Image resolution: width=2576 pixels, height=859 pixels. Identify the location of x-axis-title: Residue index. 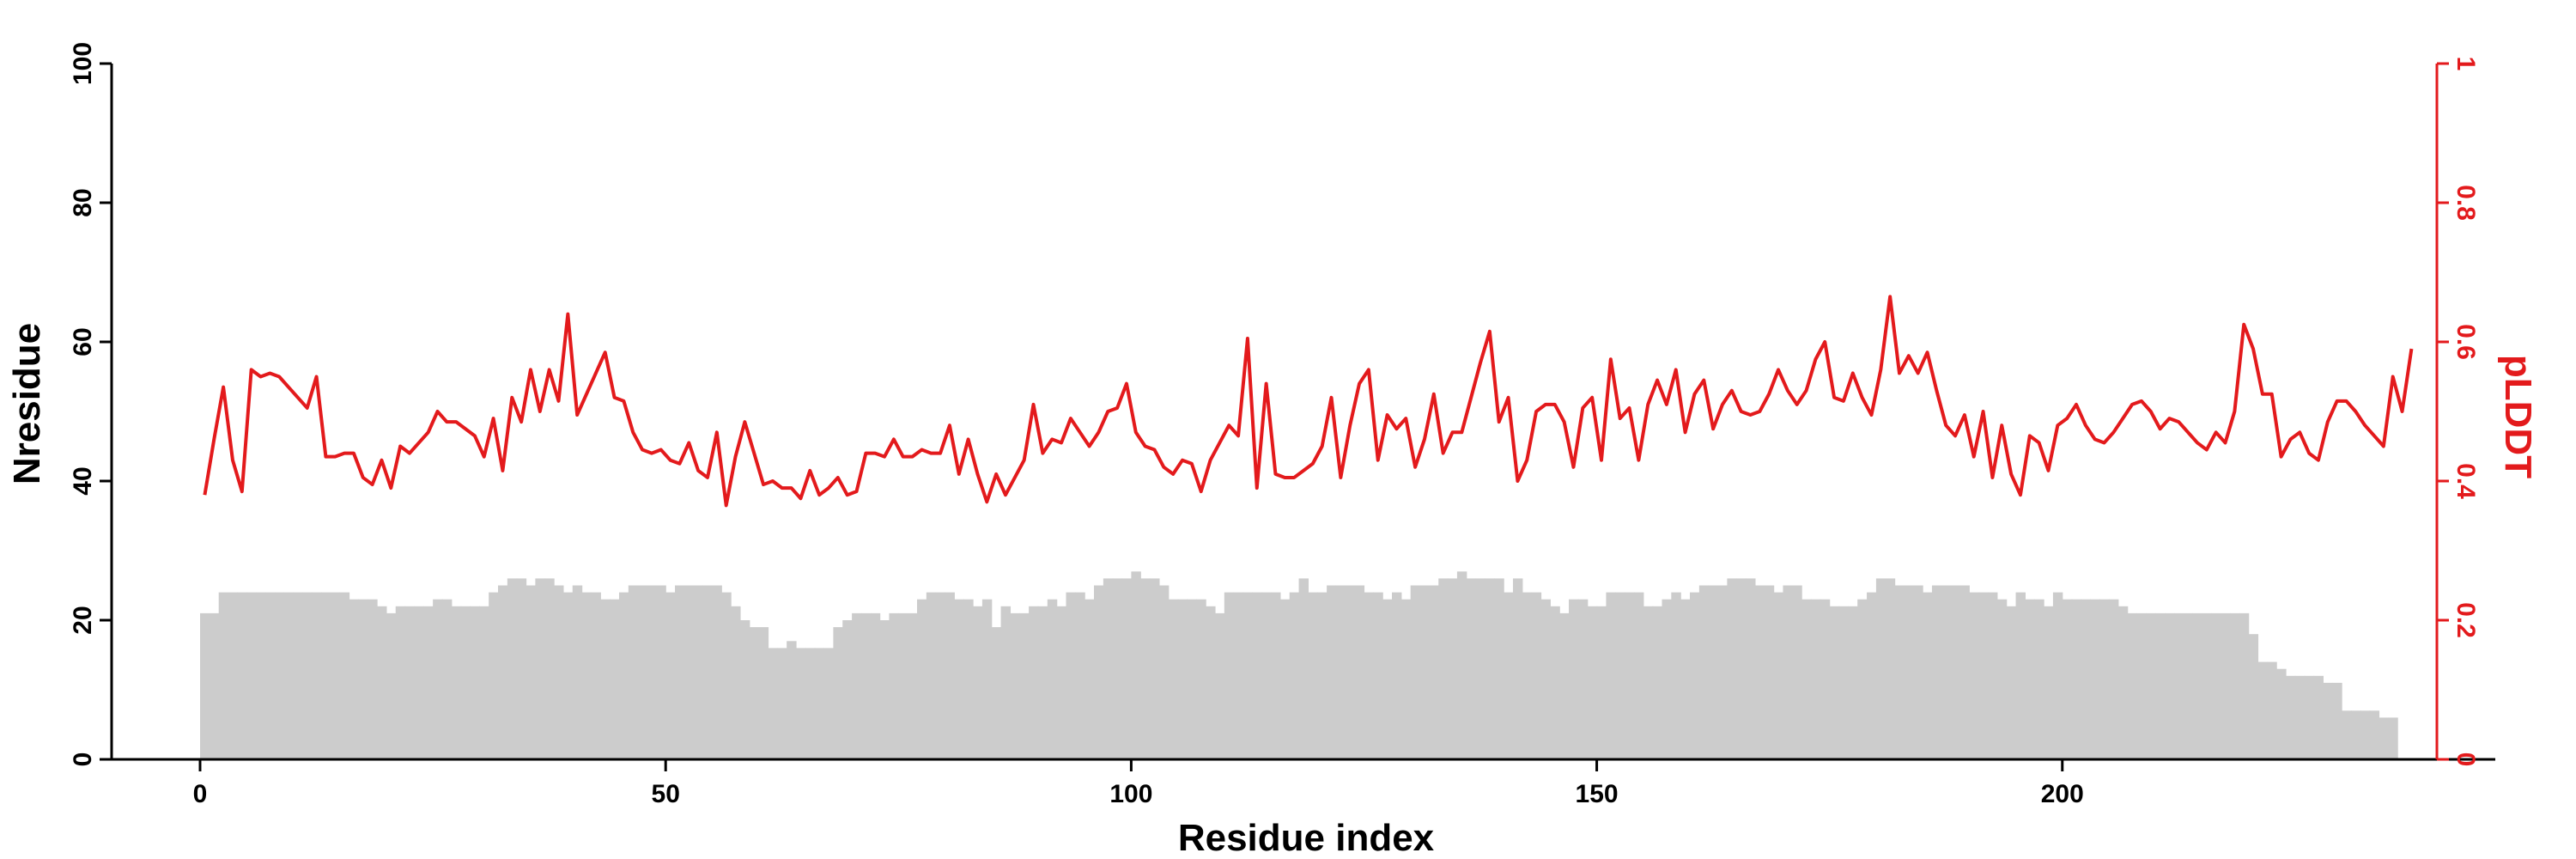
(1306, 838).